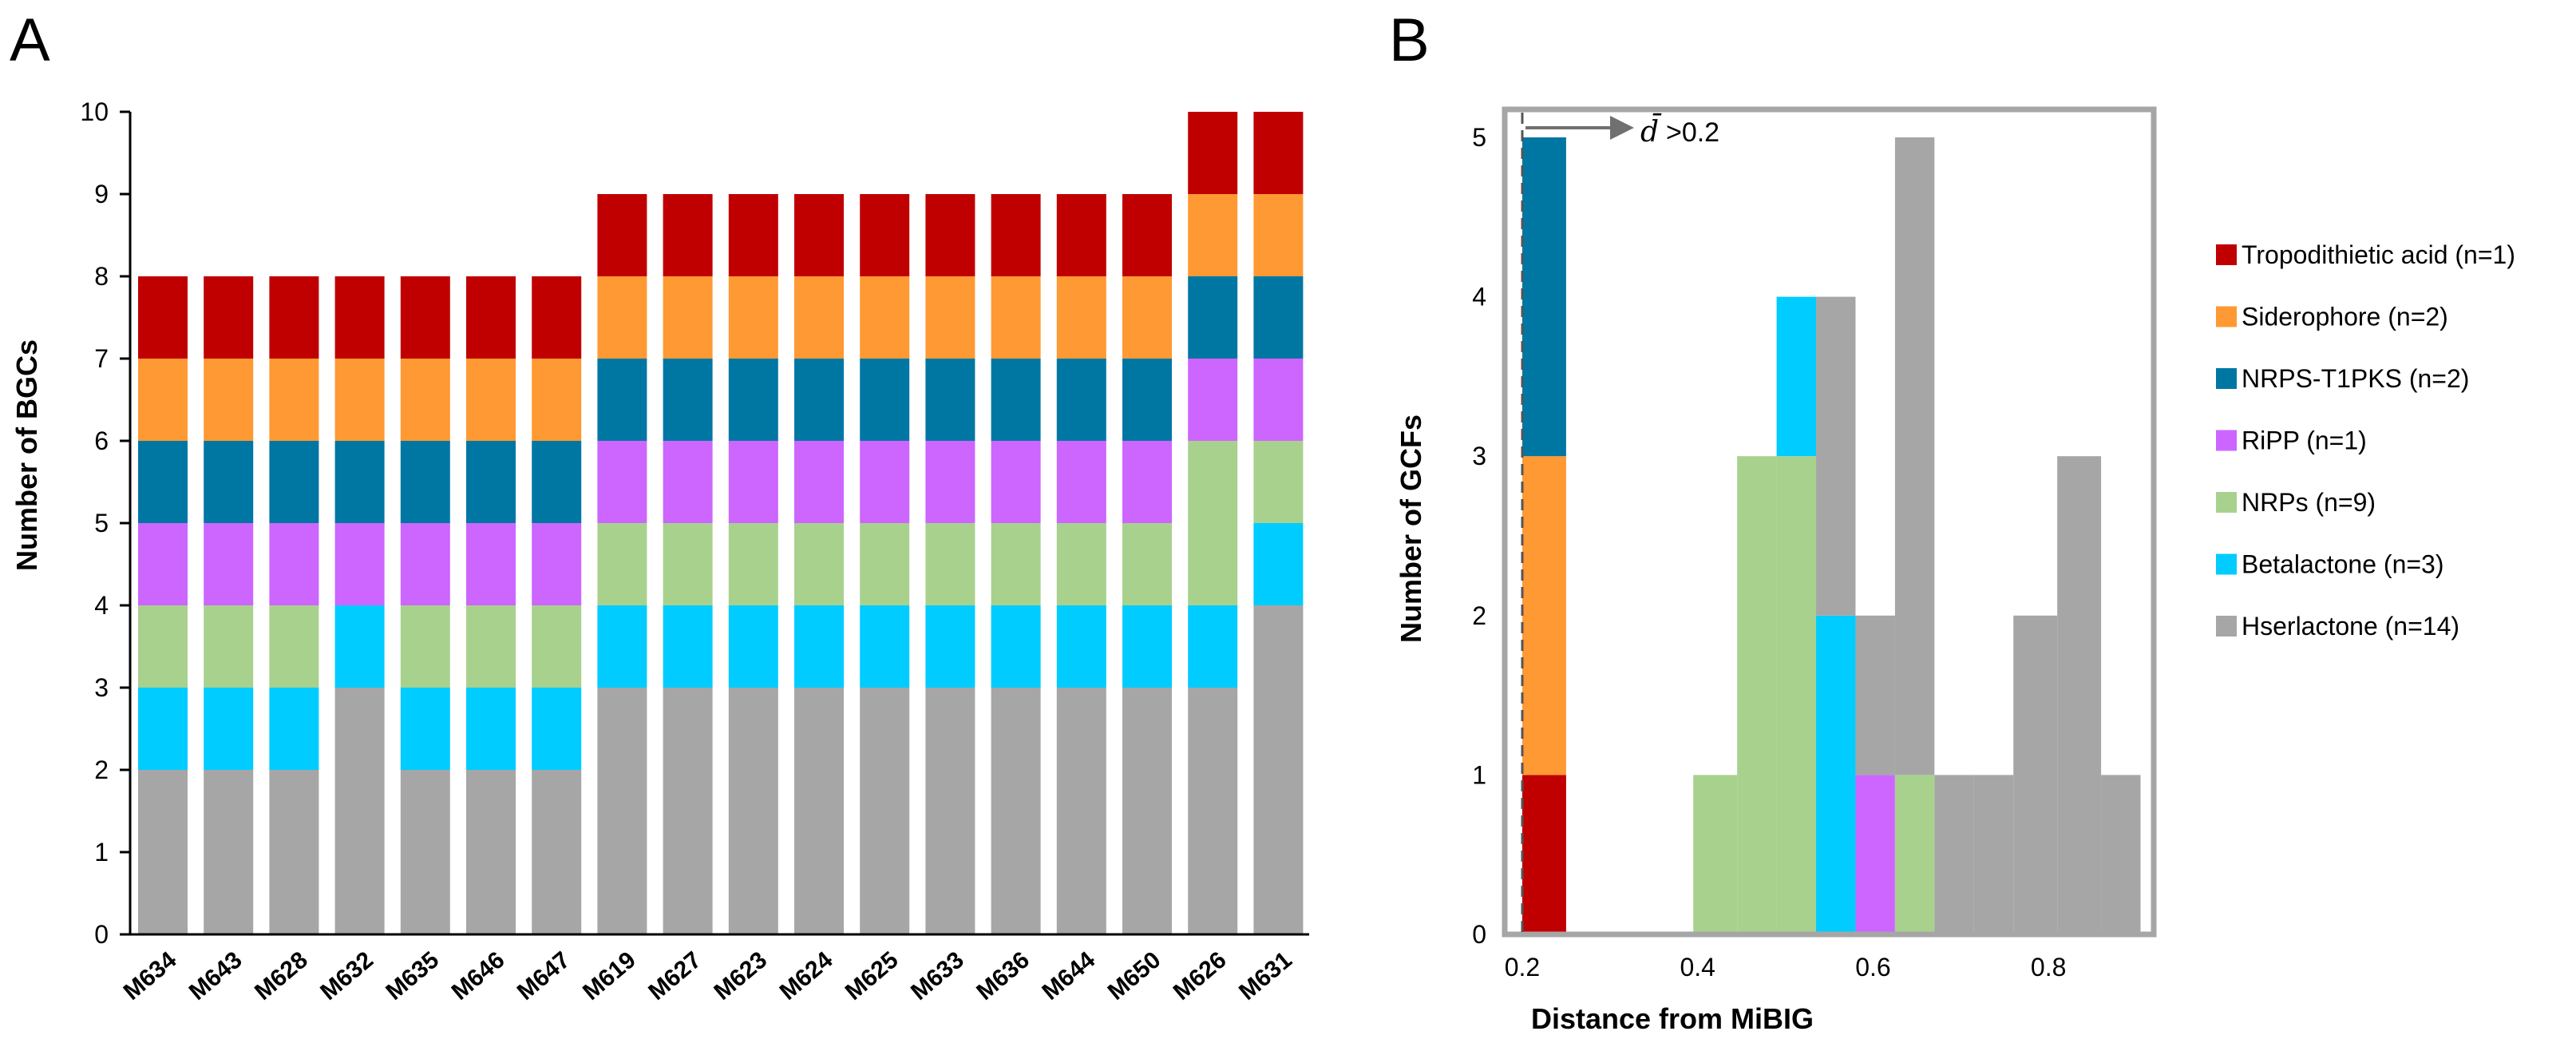 This screenshot has height=1047, width=2576. Describe the element at coordinates (413, 975) in the screenshot. I see `category-label: M635` at that location.